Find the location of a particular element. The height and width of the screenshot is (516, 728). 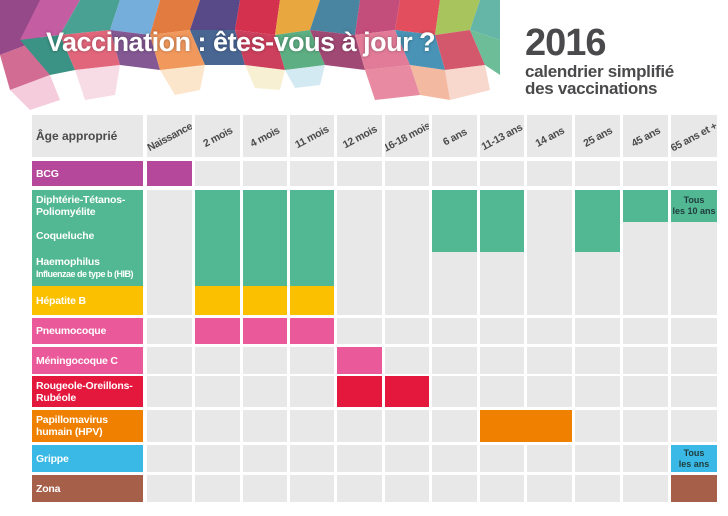

row-label-ror-line1: Rougeole-Oreillons- is located at coordinates (84, 385).